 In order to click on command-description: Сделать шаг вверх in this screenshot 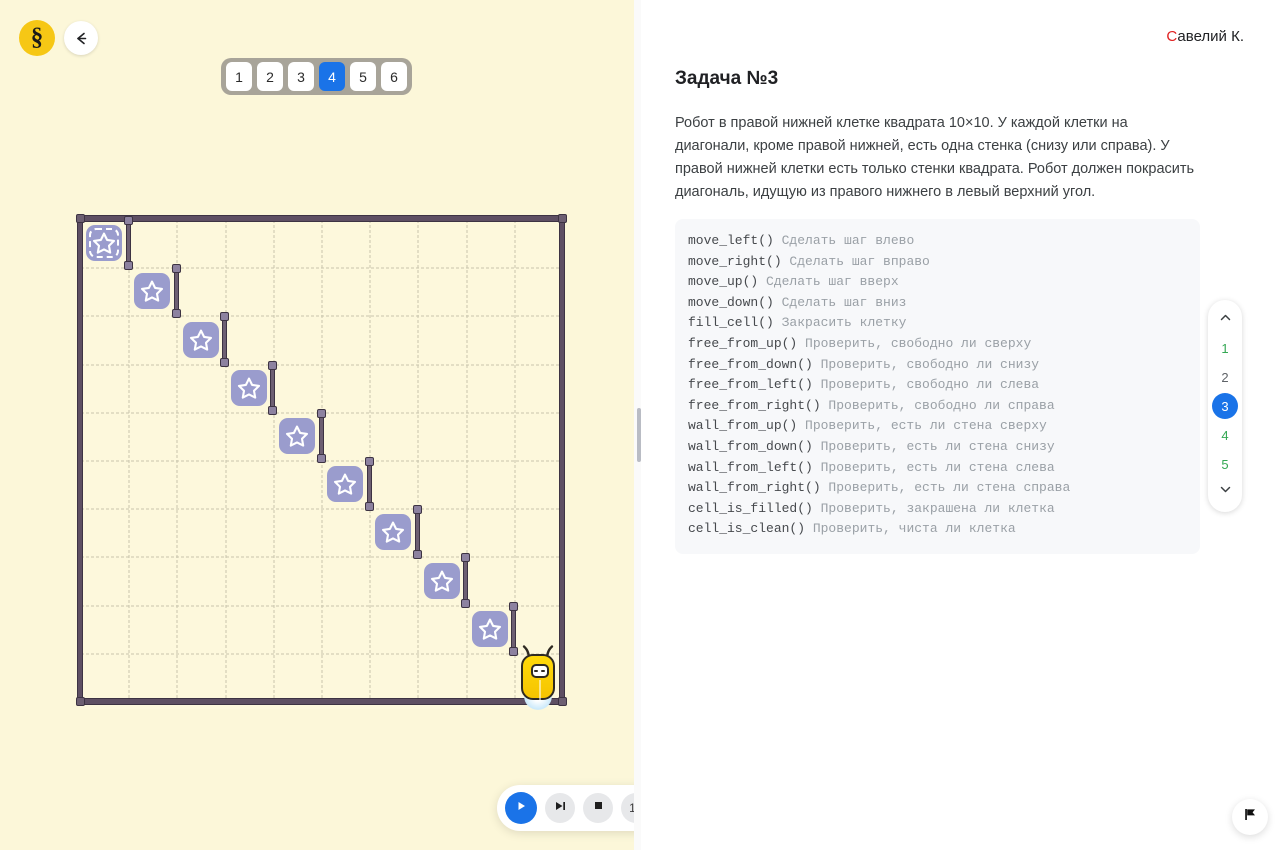, I will do `click(828, 282)`.